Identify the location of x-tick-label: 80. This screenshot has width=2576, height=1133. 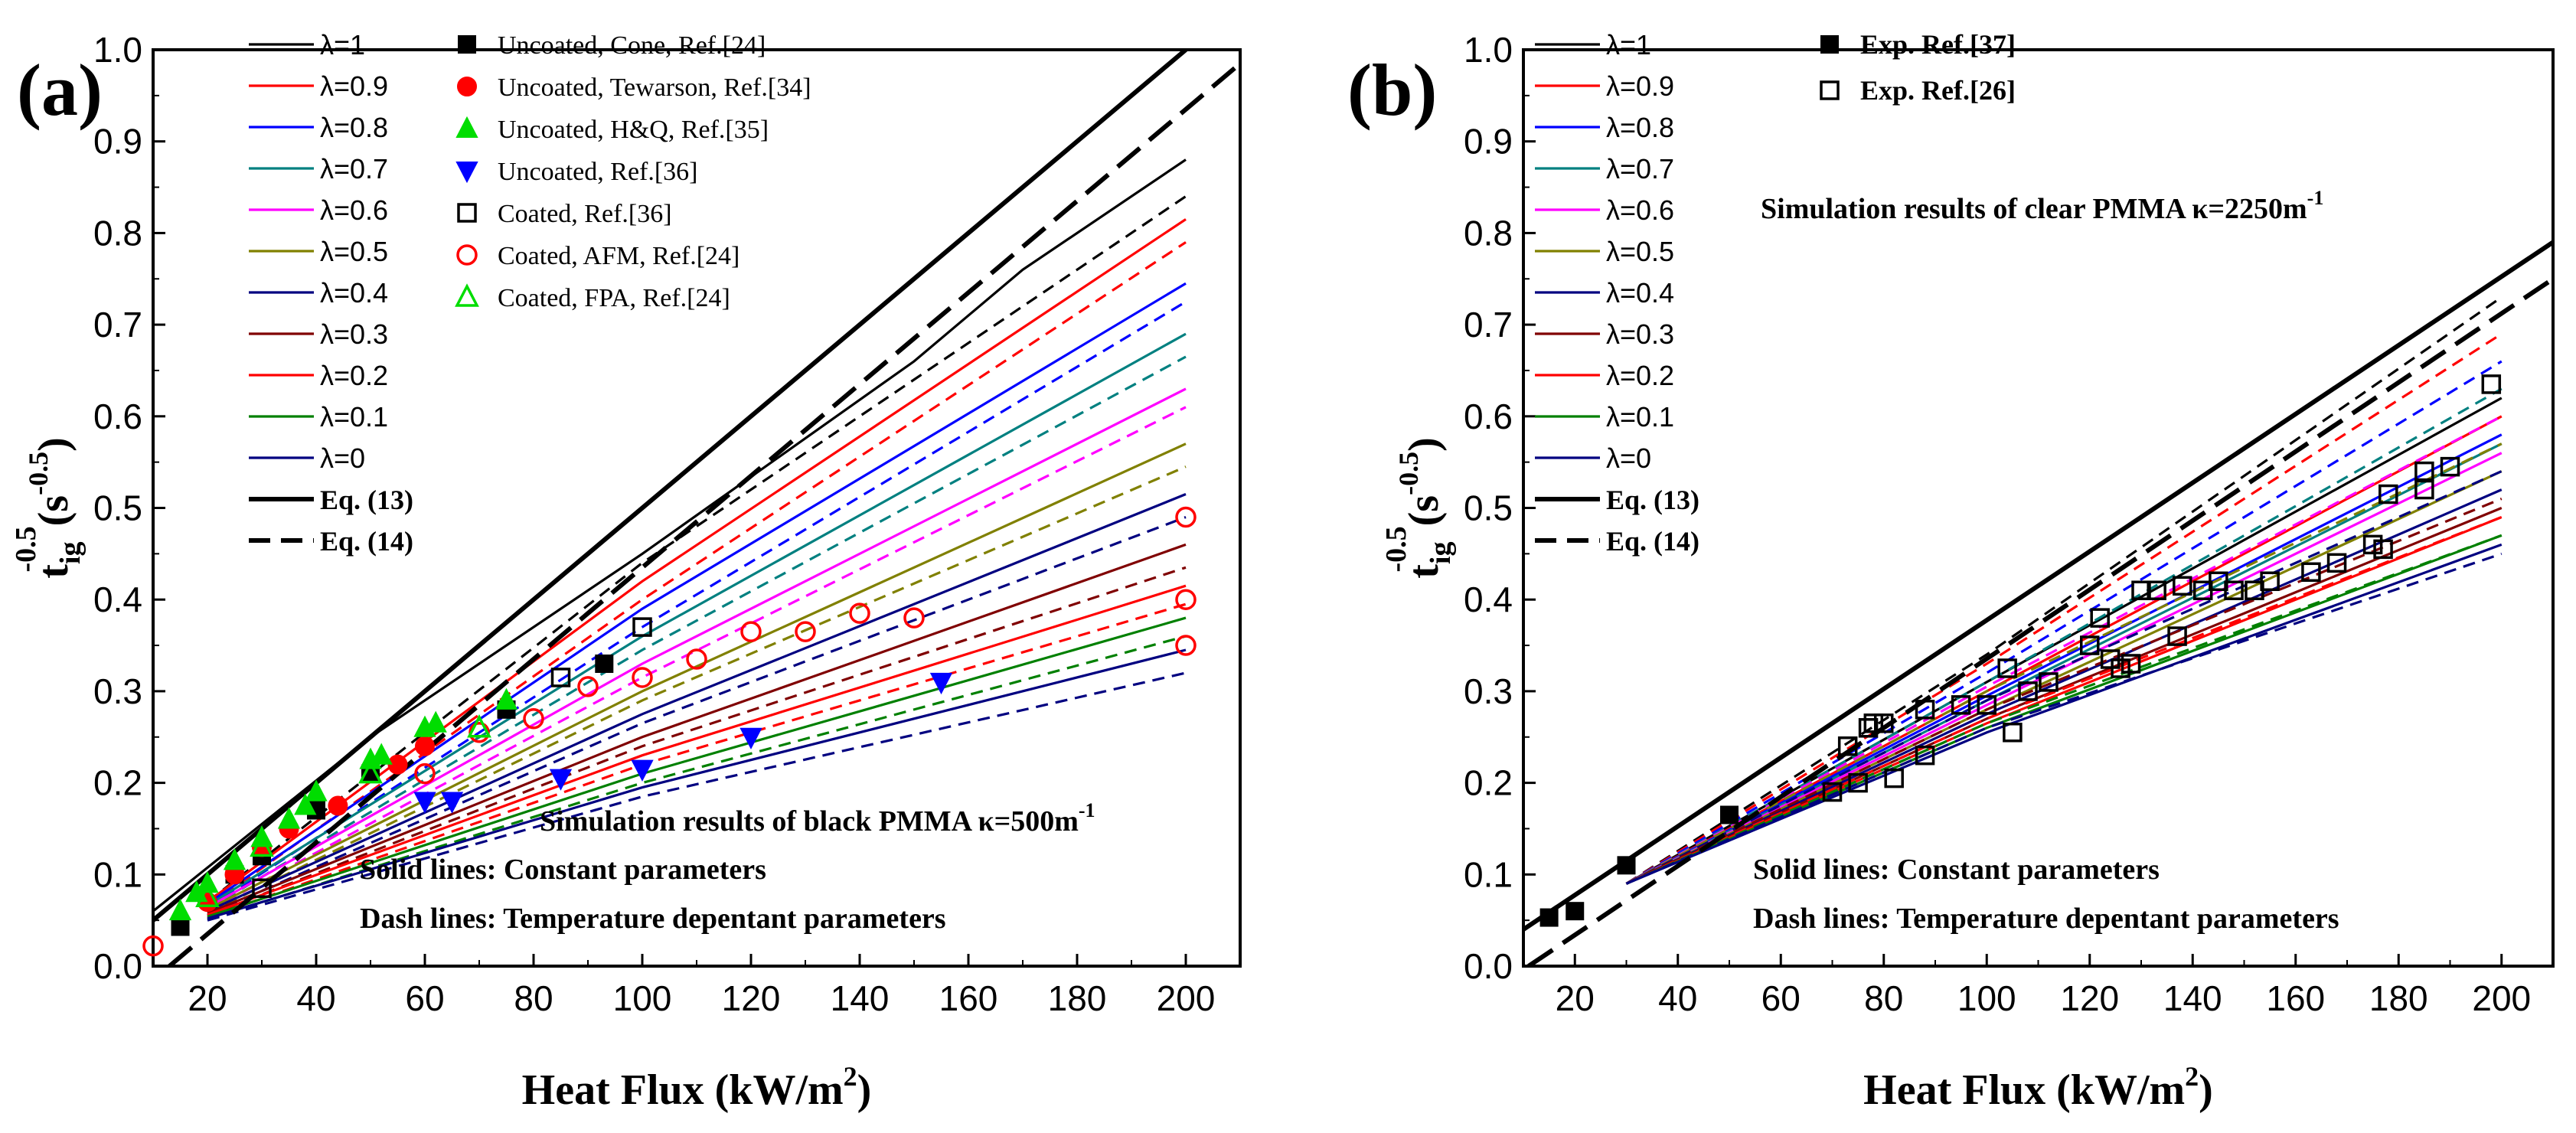
(533, 998).